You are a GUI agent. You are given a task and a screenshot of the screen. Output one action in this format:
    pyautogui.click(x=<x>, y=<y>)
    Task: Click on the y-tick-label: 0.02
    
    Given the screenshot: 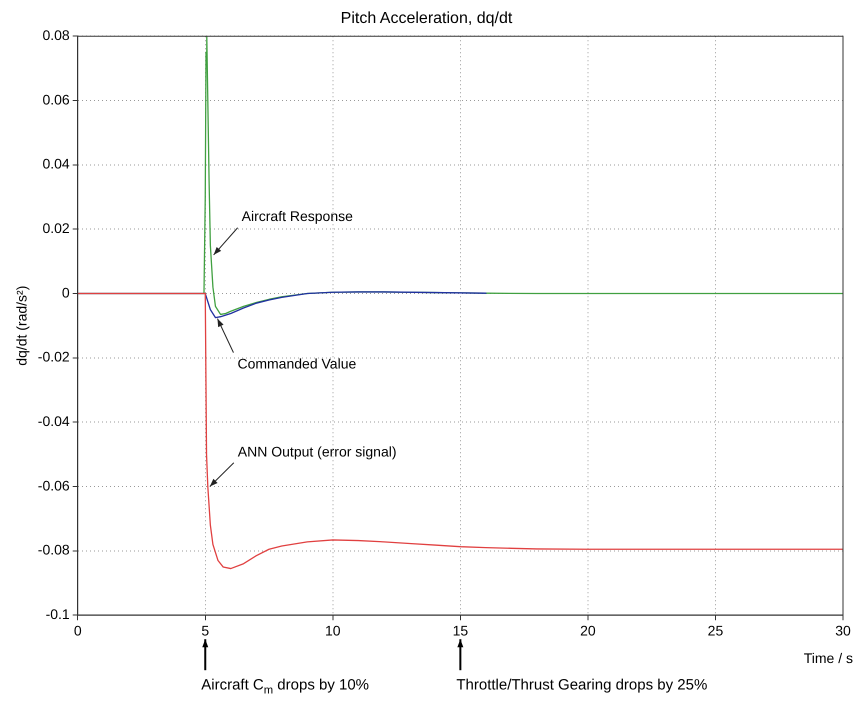 What is the action you would take?
    pyautogui.click(x=56, y=228)
    